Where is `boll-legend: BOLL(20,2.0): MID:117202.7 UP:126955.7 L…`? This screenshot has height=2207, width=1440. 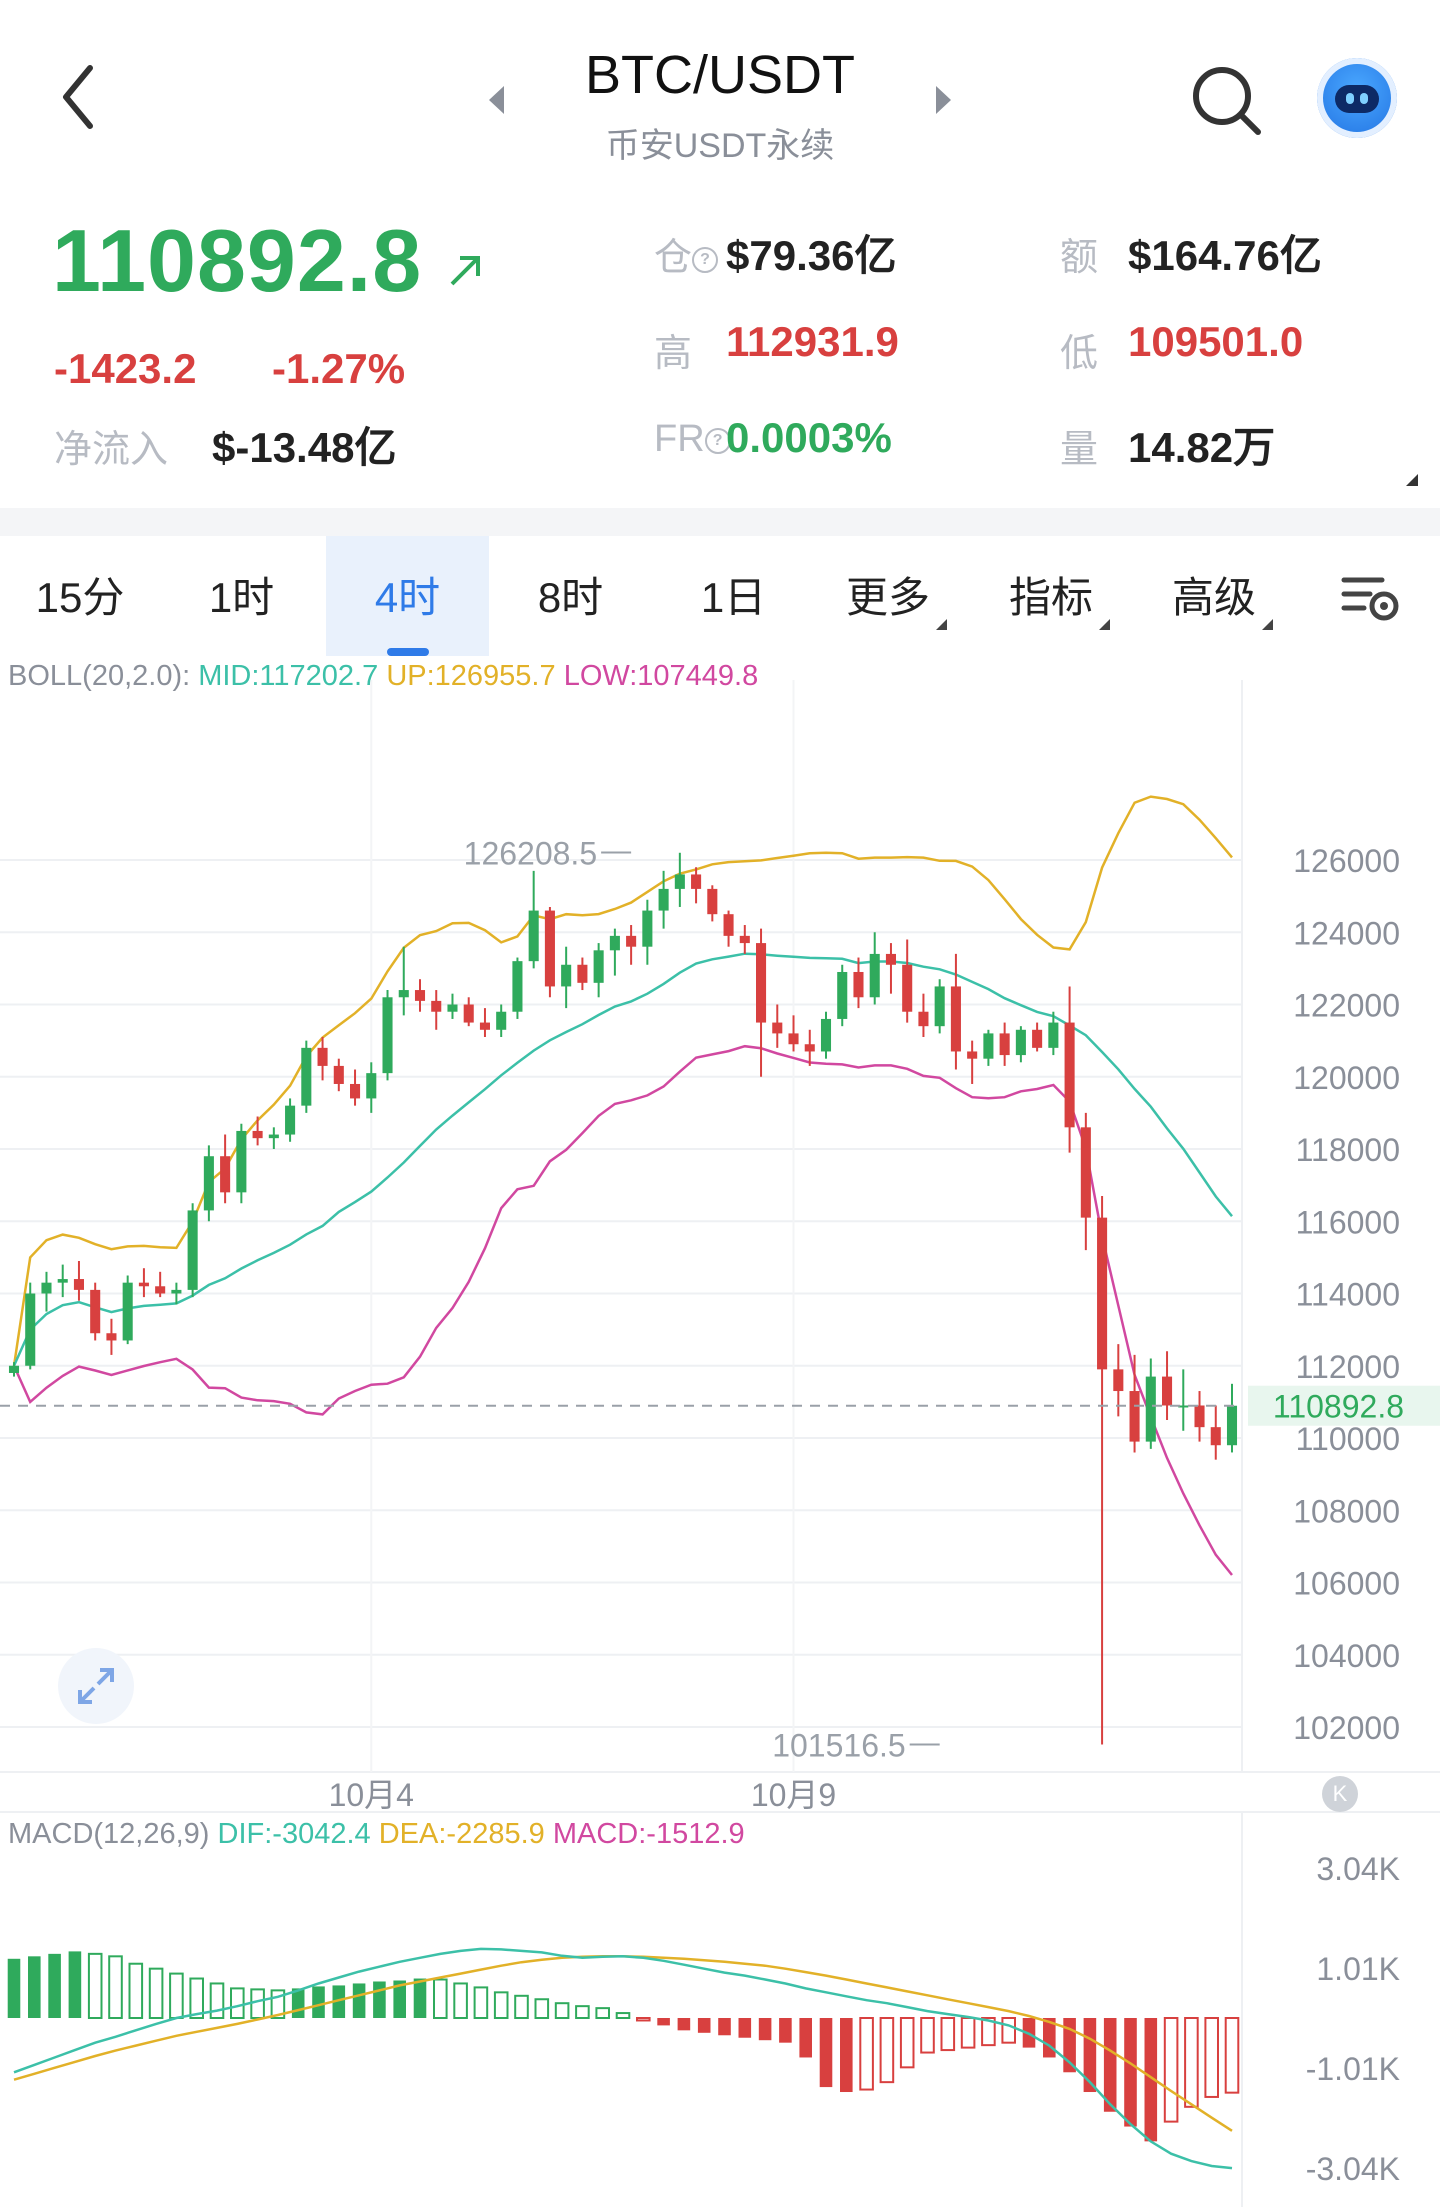
boll-legend: BOLL(20,2.0): MID:117202.7 UP:126955.7 L… is located at coordinates (383, 676).